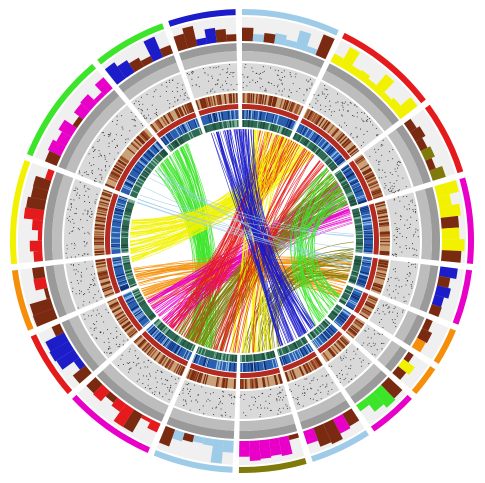  What do you see at coordinates (369, 307) in the screenshot?
I see `heat-ring-track` at bounding box center [369, 307].